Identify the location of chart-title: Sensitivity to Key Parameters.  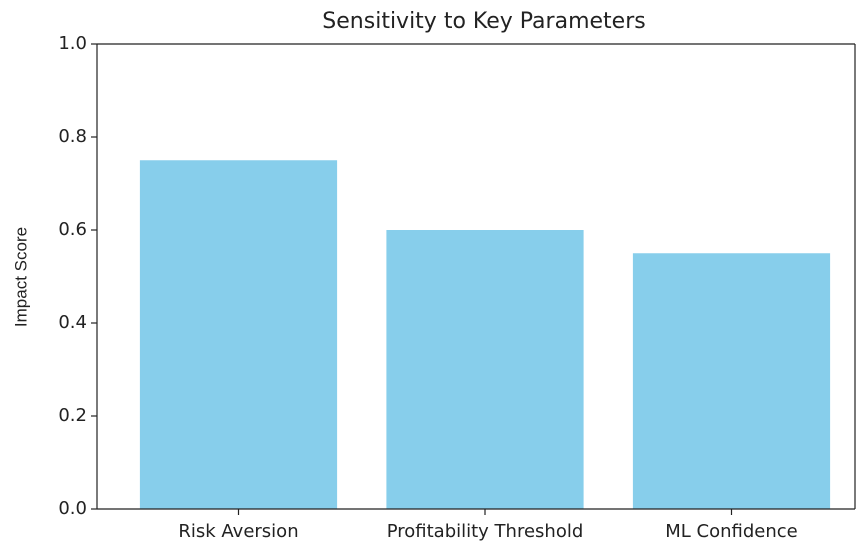
(483, 21).